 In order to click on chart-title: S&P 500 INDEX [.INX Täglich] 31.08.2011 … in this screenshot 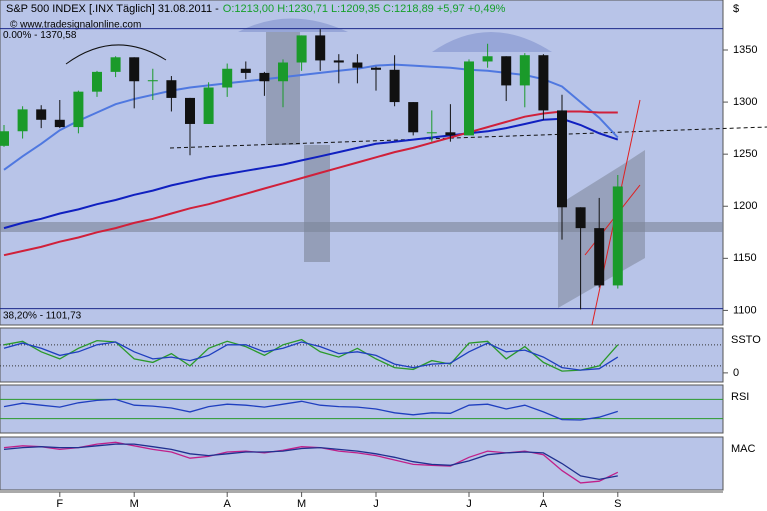, I will do `click(112, 9)`.